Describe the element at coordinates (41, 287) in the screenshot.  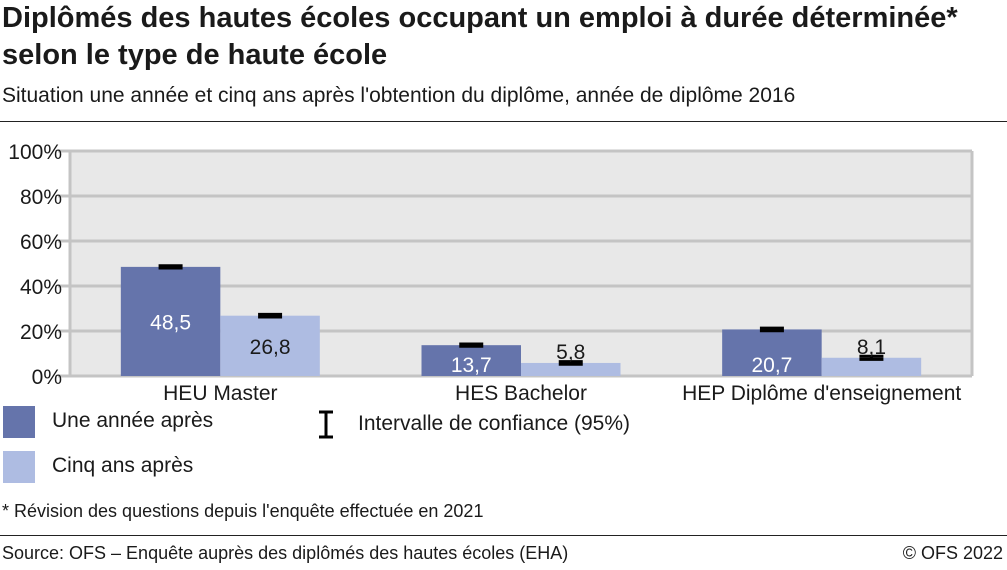
I see `y-tick-label: 40%` at that location.